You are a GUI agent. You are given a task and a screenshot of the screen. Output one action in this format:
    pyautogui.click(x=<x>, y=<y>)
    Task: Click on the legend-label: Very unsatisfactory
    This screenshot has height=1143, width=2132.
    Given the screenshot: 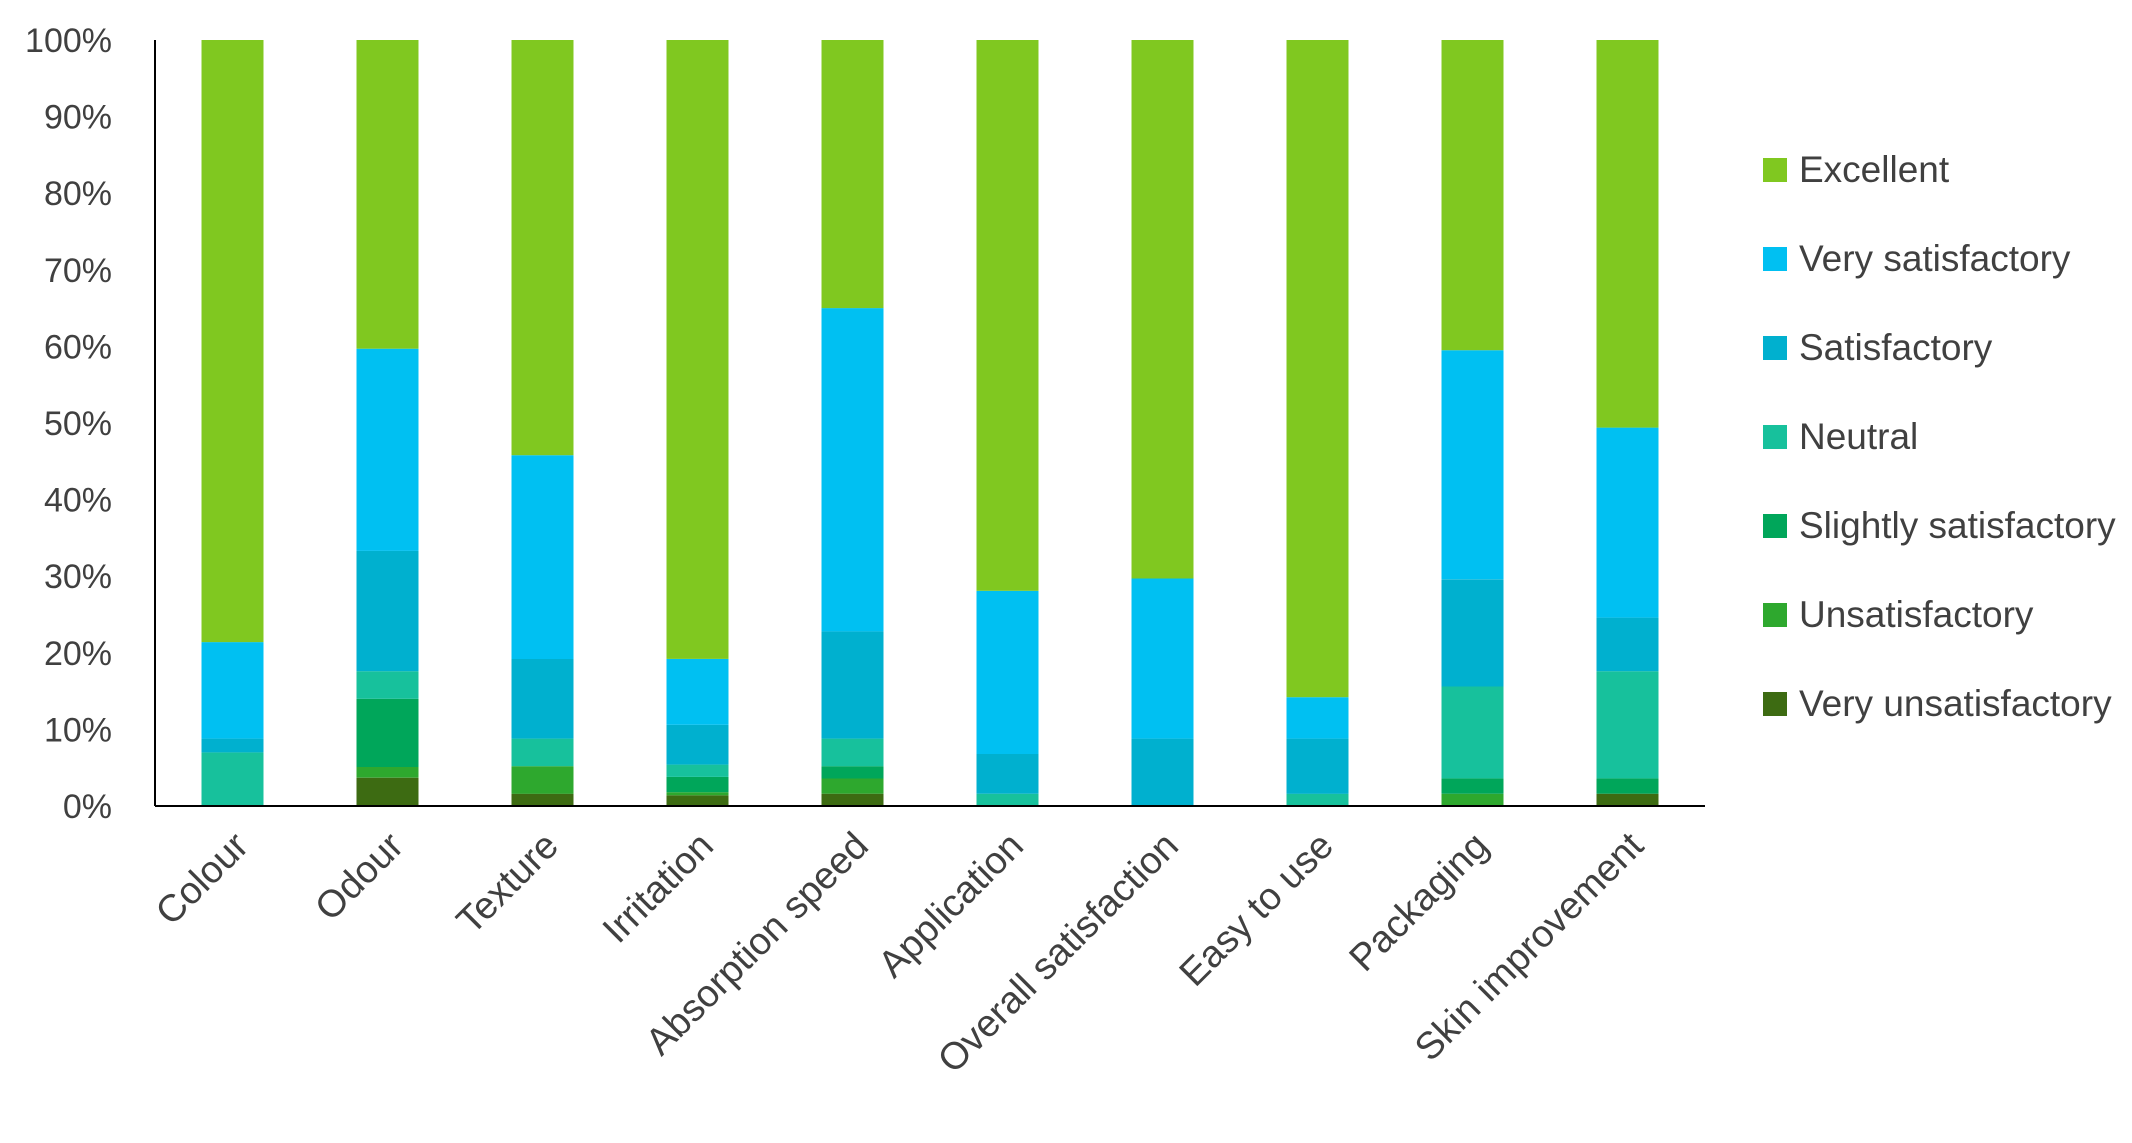 What is the action you would take?
    pyautogui.click(x=1955, y=703)
    